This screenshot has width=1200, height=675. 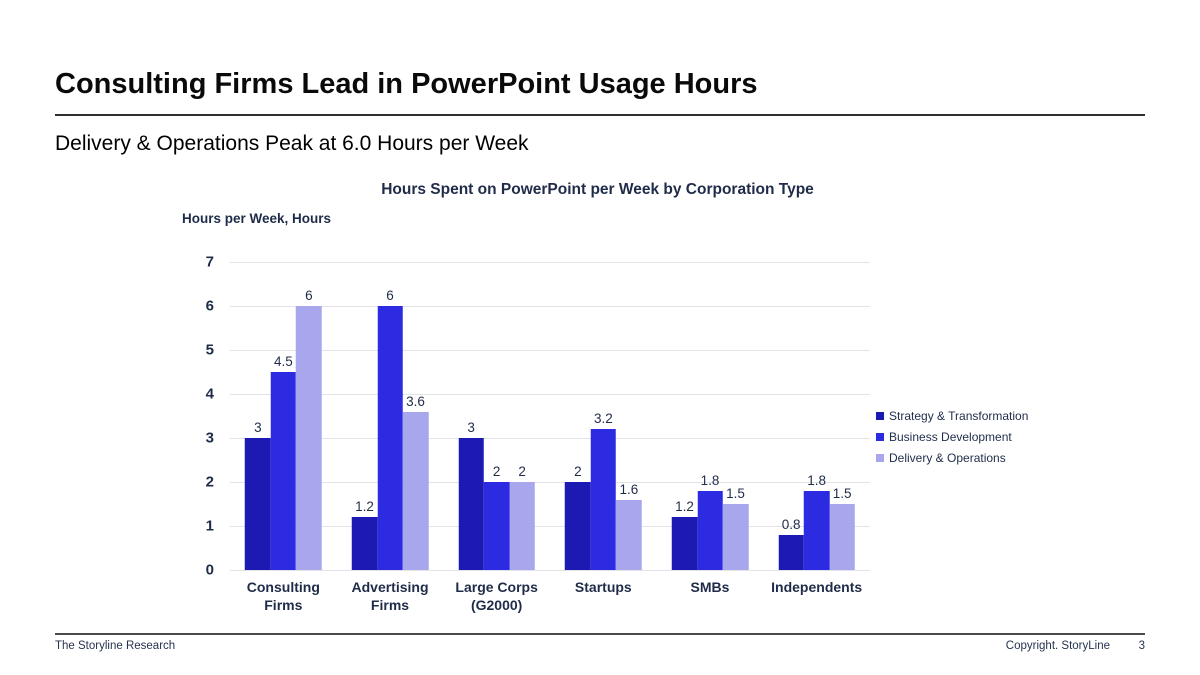 What do you see at coordinates (209, 394) in the screenshot?
I see `y-tick-label: 4` at bounding box center [209, 394].